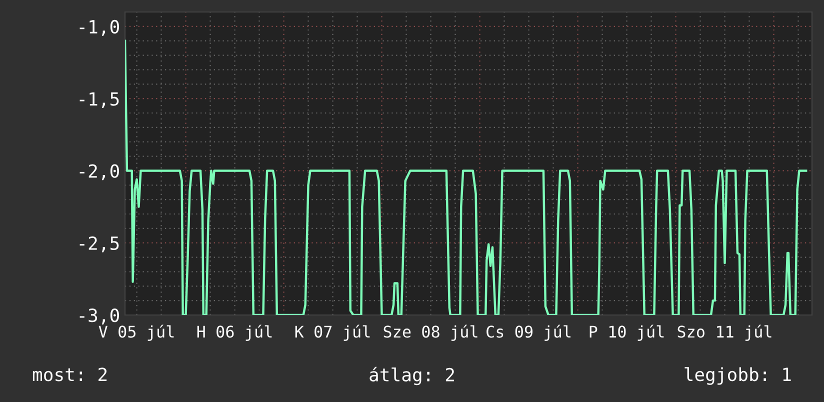 The width and height of the screenshot is (824, 402). Describe the element at coordinates (627, 332) in the screenshot. I see `x-tick-label: P 10 júl` at that location.